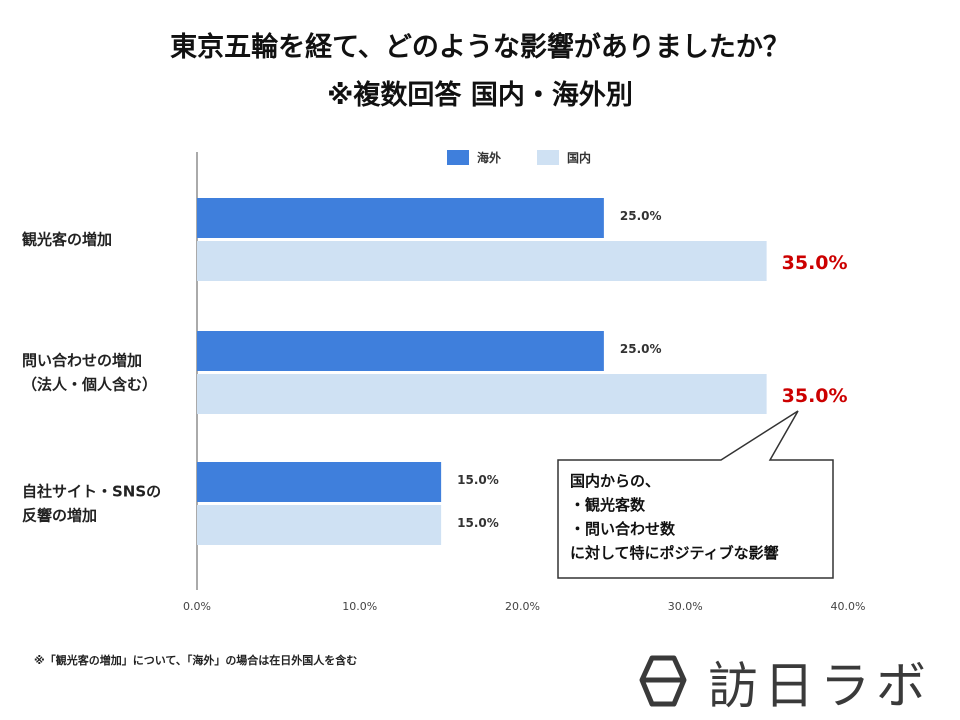  I want to click on chart-title-line1: 東京五輪を経て、どのような影響がありましたか？, so click(480, 47).